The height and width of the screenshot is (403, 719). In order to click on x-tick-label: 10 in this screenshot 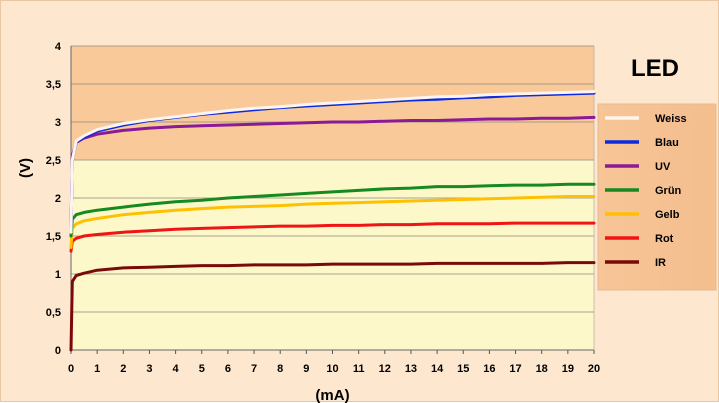, I will do `click(332, 369)`.